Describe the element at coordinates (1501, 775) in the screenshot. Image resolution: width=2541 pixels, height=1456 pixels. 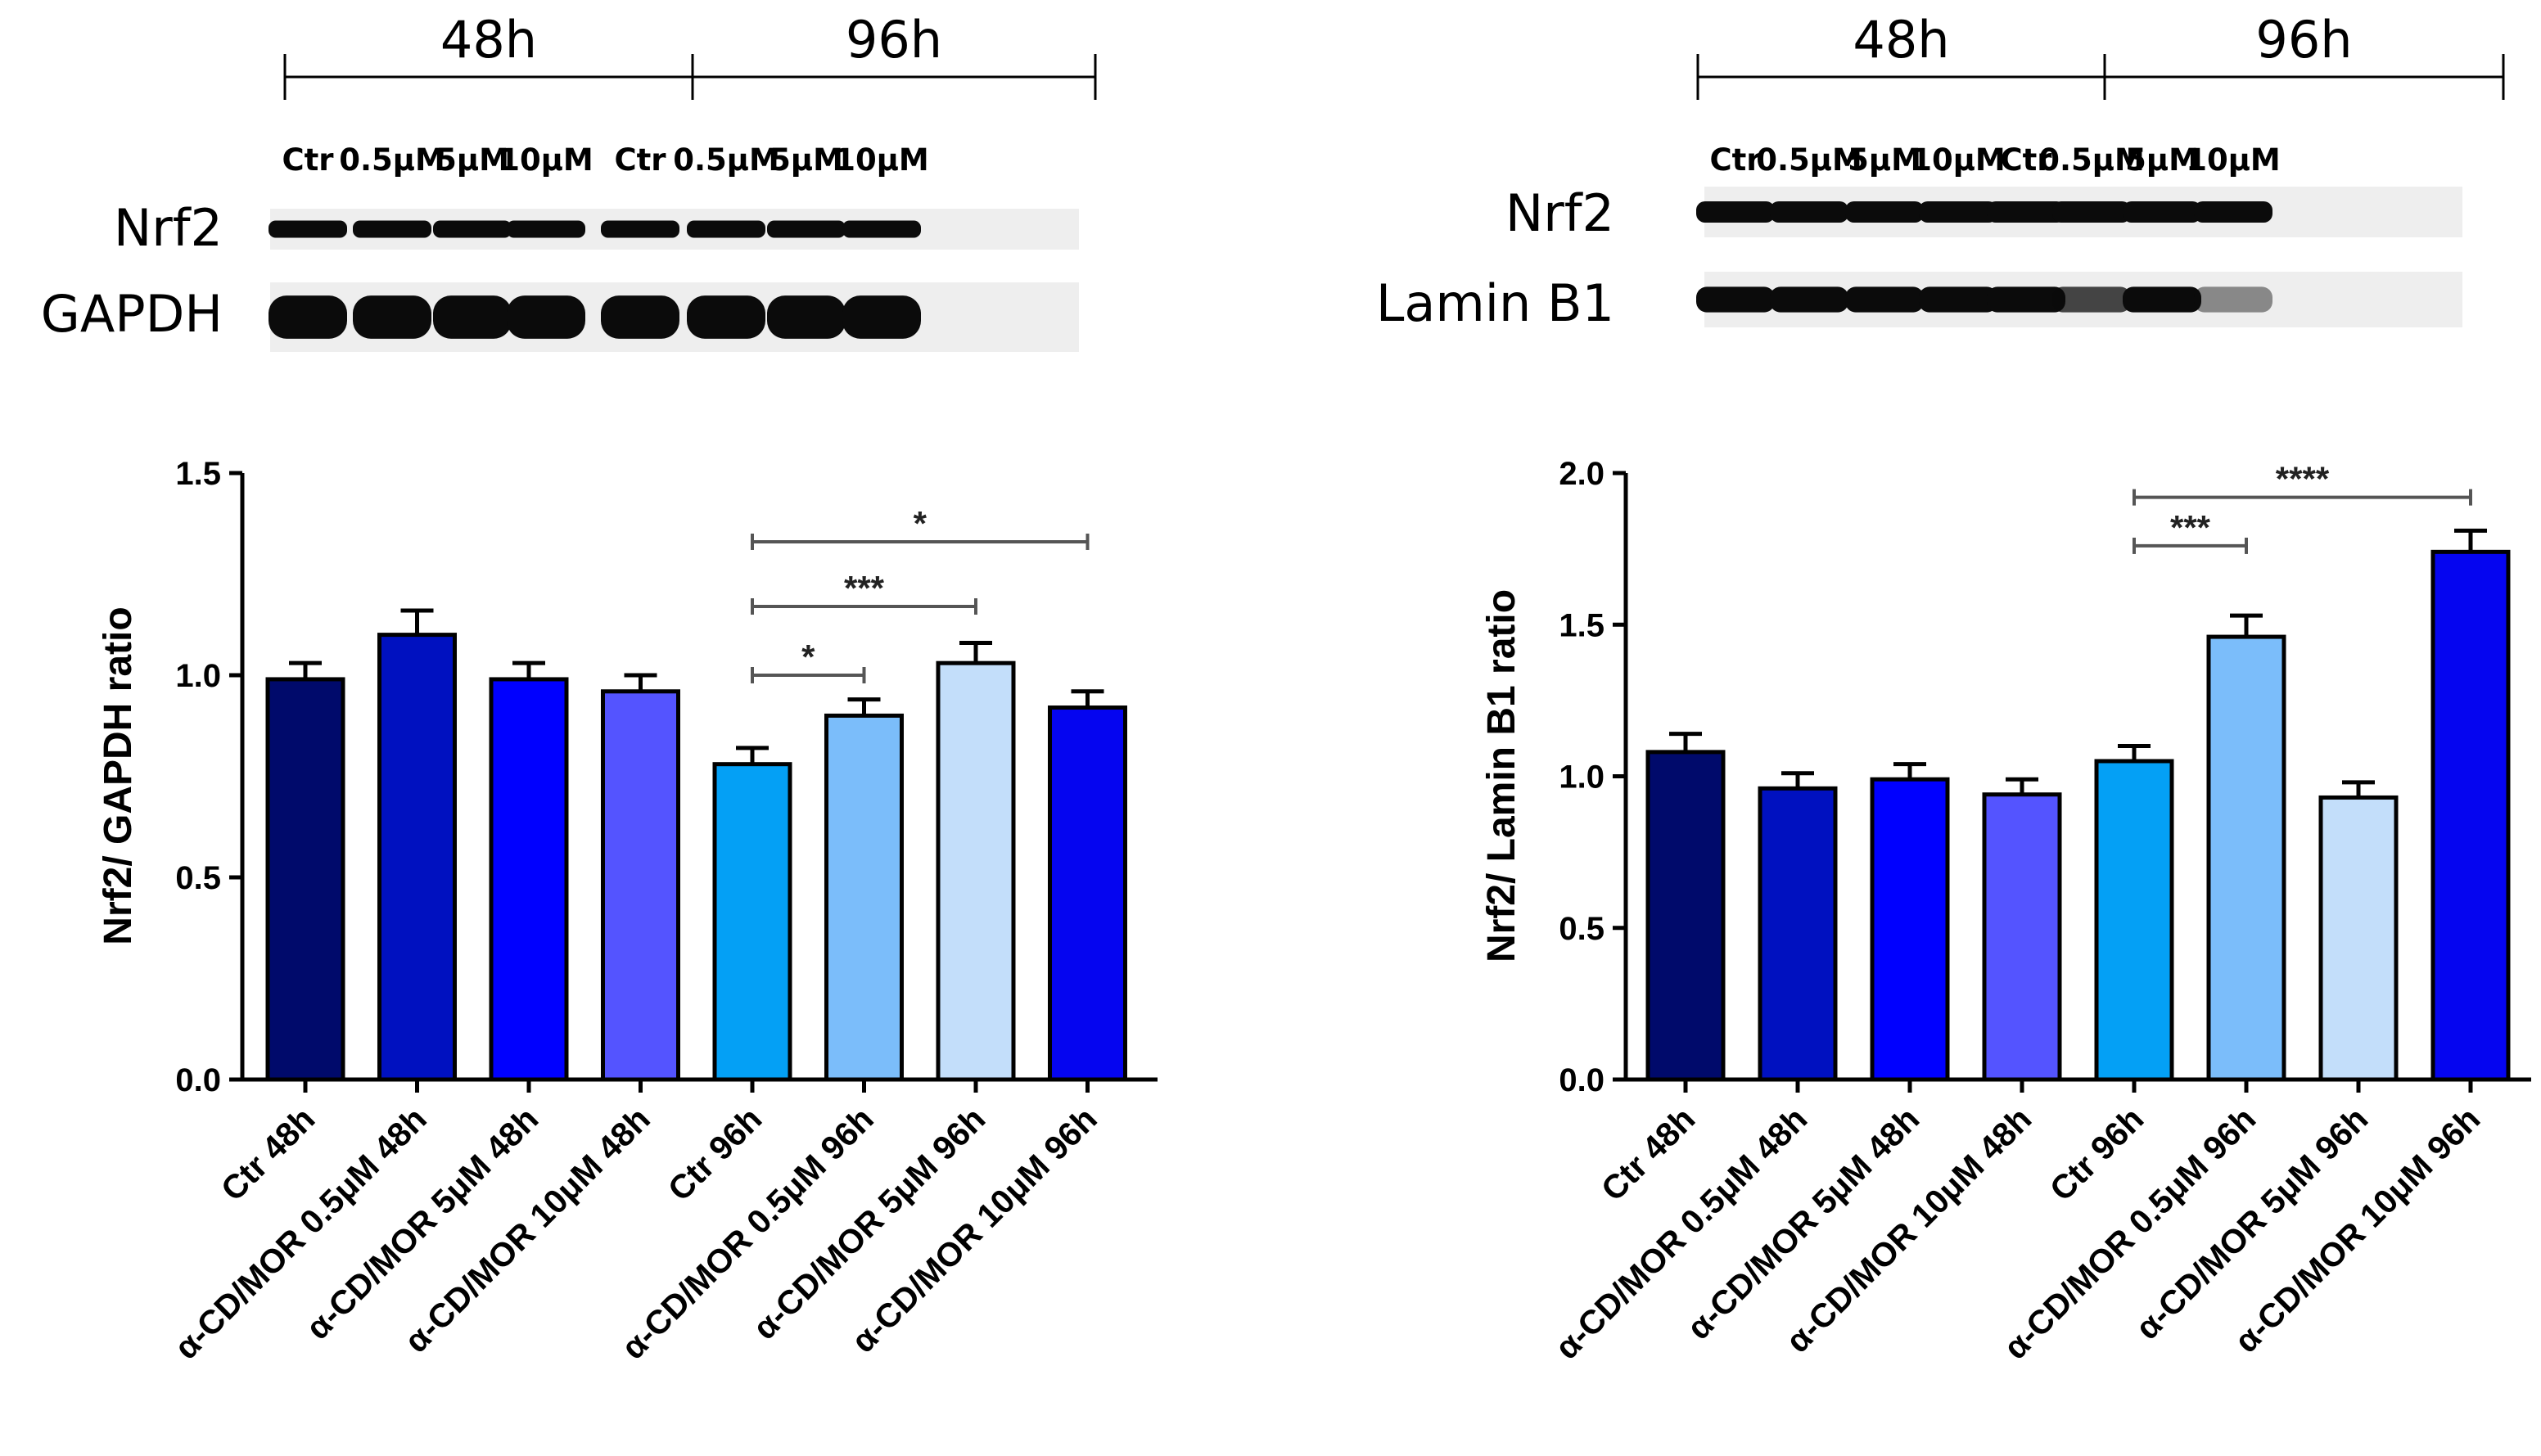
I see `y-axis-label: Nrf2/ Lamin B1 ratio` at that location.